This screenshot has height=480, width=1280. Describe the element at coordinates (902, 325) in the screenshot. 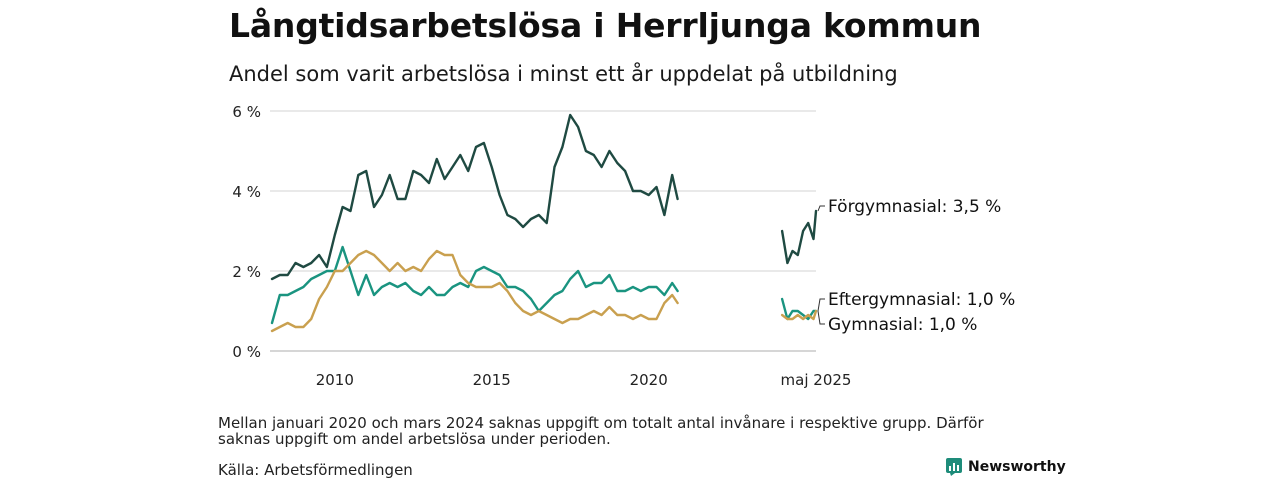

I see `series-label-gymnasial: Gymnasial: 1,0 %` at that location.